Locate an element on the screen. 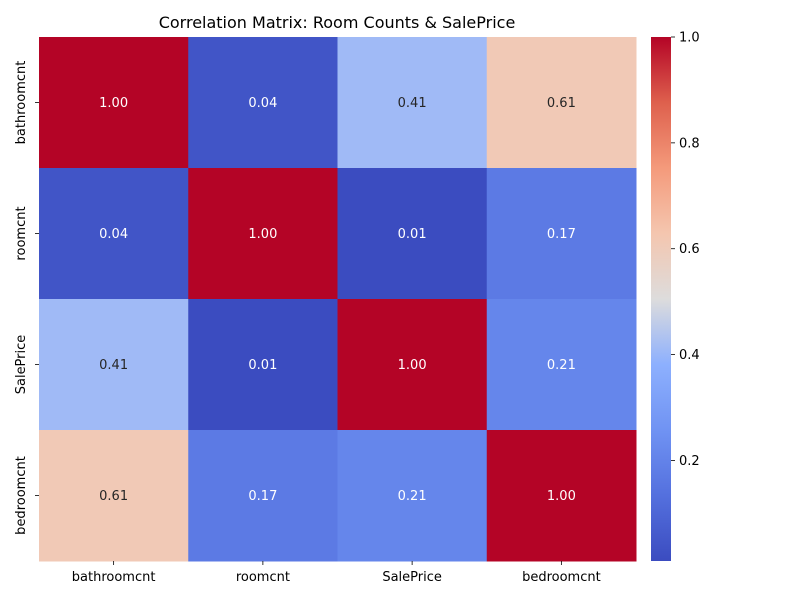 This screenshot has height=604, width=800. x-tick-label-2: SalePrice is located at coordinates (412, 577).